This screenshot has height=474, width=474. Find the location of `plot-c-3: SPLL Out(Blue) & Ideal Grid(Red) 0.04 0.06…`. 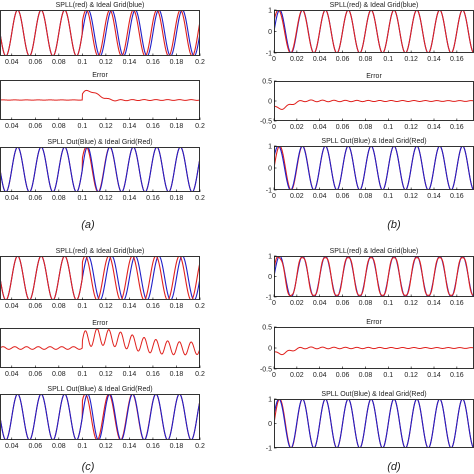

plot-c-3: SPLL Out(Blue) & Ideal Grid(Red) 0.04 0.06… is located at coordinates (102, 418).